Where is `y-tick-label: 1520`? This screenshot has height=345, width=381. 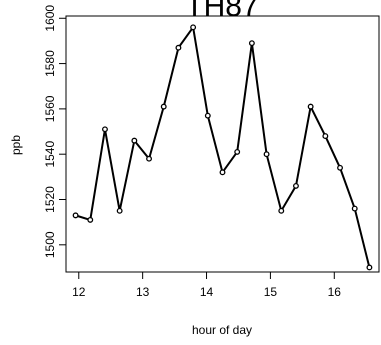
y-tick-label: 1520 is located at coordinates (50, 199).